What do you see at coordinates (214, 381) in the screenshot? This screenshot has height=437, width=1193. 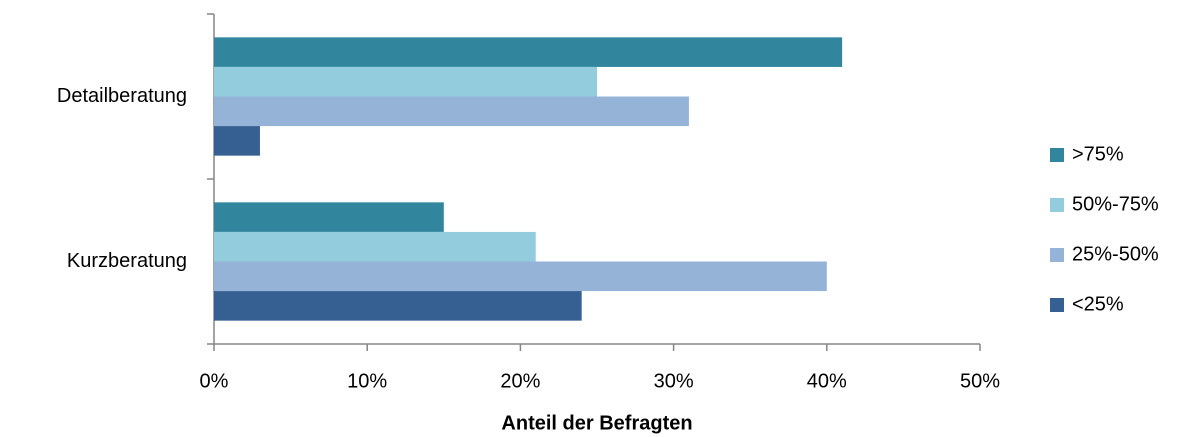 I see `x-tick-label: 0%` at bounding box center [214, 381].